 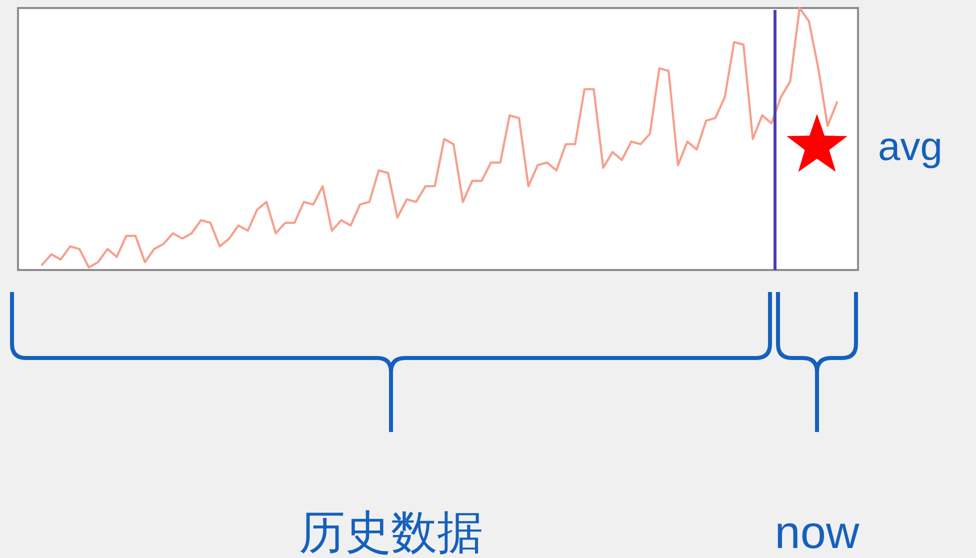 I want to click on text: 历史数据, so click(x=391, y=532).